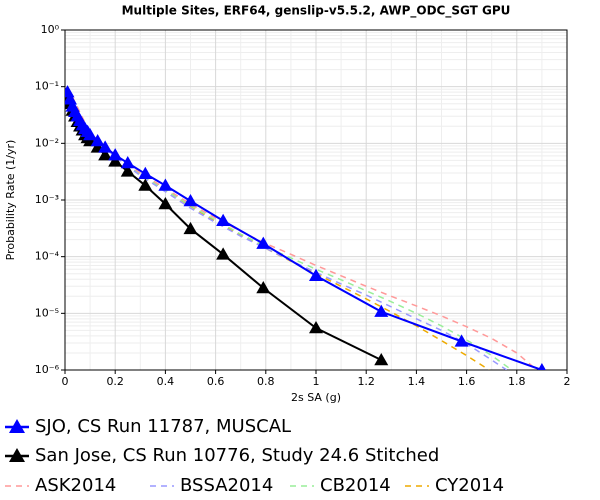  I want to click on y-tick-label: 10⁻², so click(47, 142).